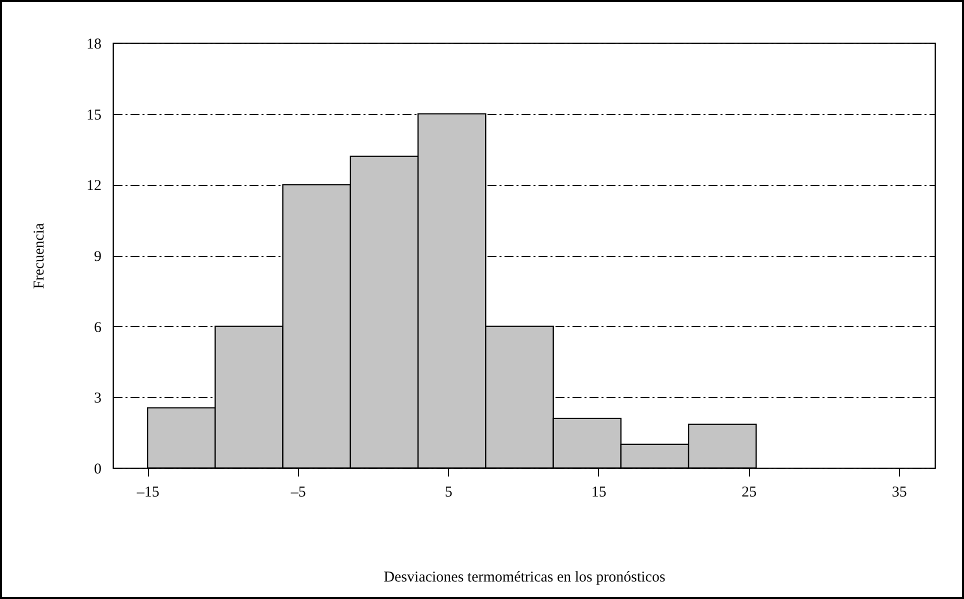 This screenshot has width=964, height=599. I want to click on x-tick-label: 15, so click(598, 492).